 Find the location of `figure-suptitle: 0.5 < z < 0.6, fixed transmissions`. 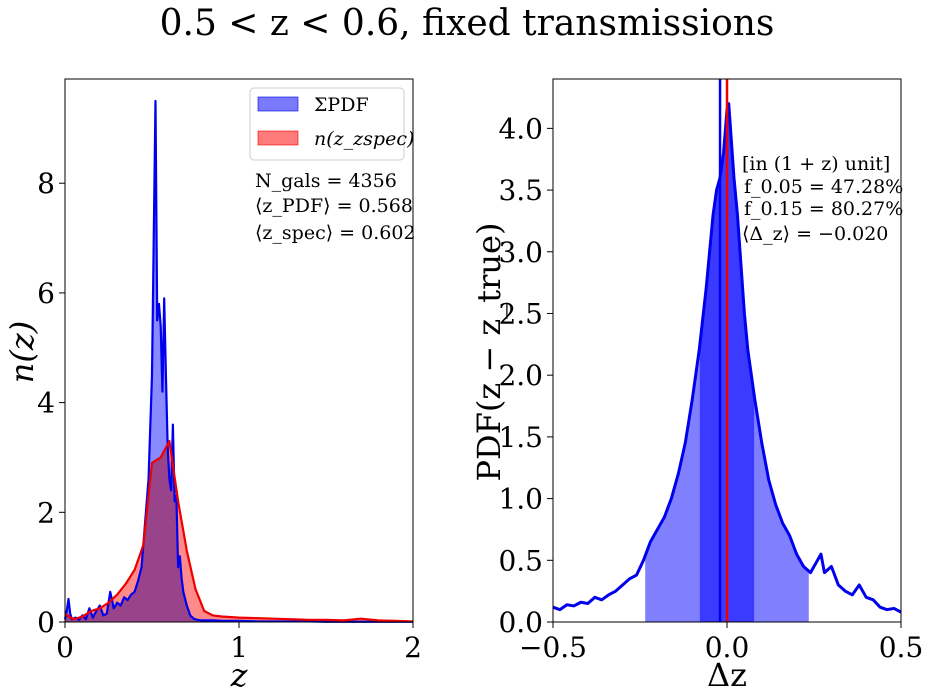

figure-suptitle: 0.5 < z < 0.6, fixed transmissions is located at coordinates (467, 23).